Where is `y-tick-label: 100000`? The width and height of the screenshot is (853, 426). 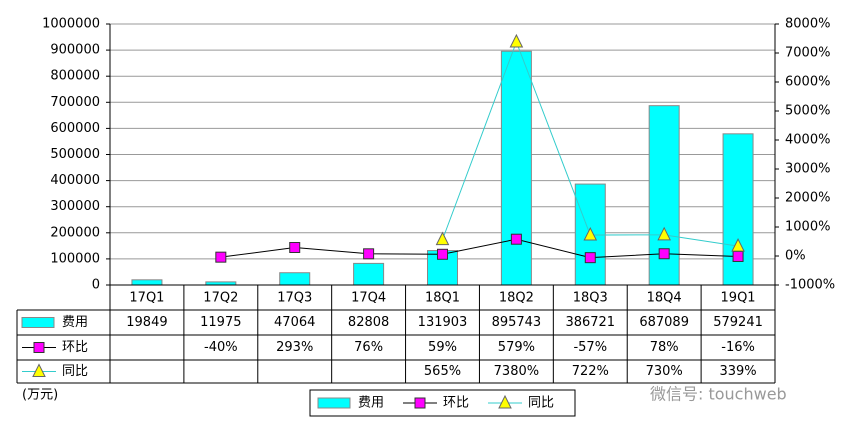 y-tick-label: 100000 is located at coordinates (75, 258).